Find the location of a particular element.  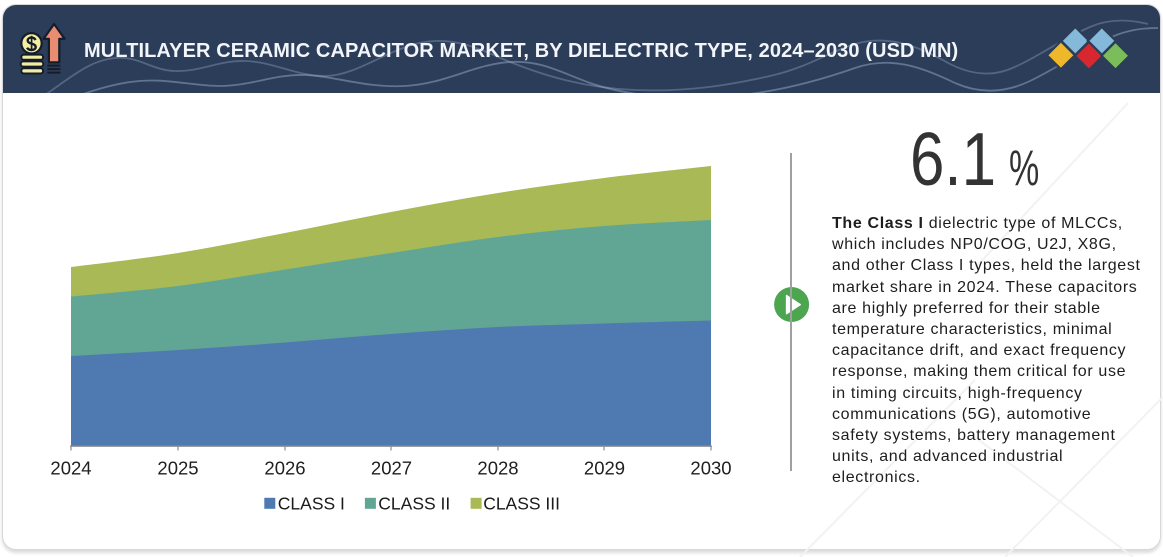

svg-text: 2025 is located at coordinates (177, 468).